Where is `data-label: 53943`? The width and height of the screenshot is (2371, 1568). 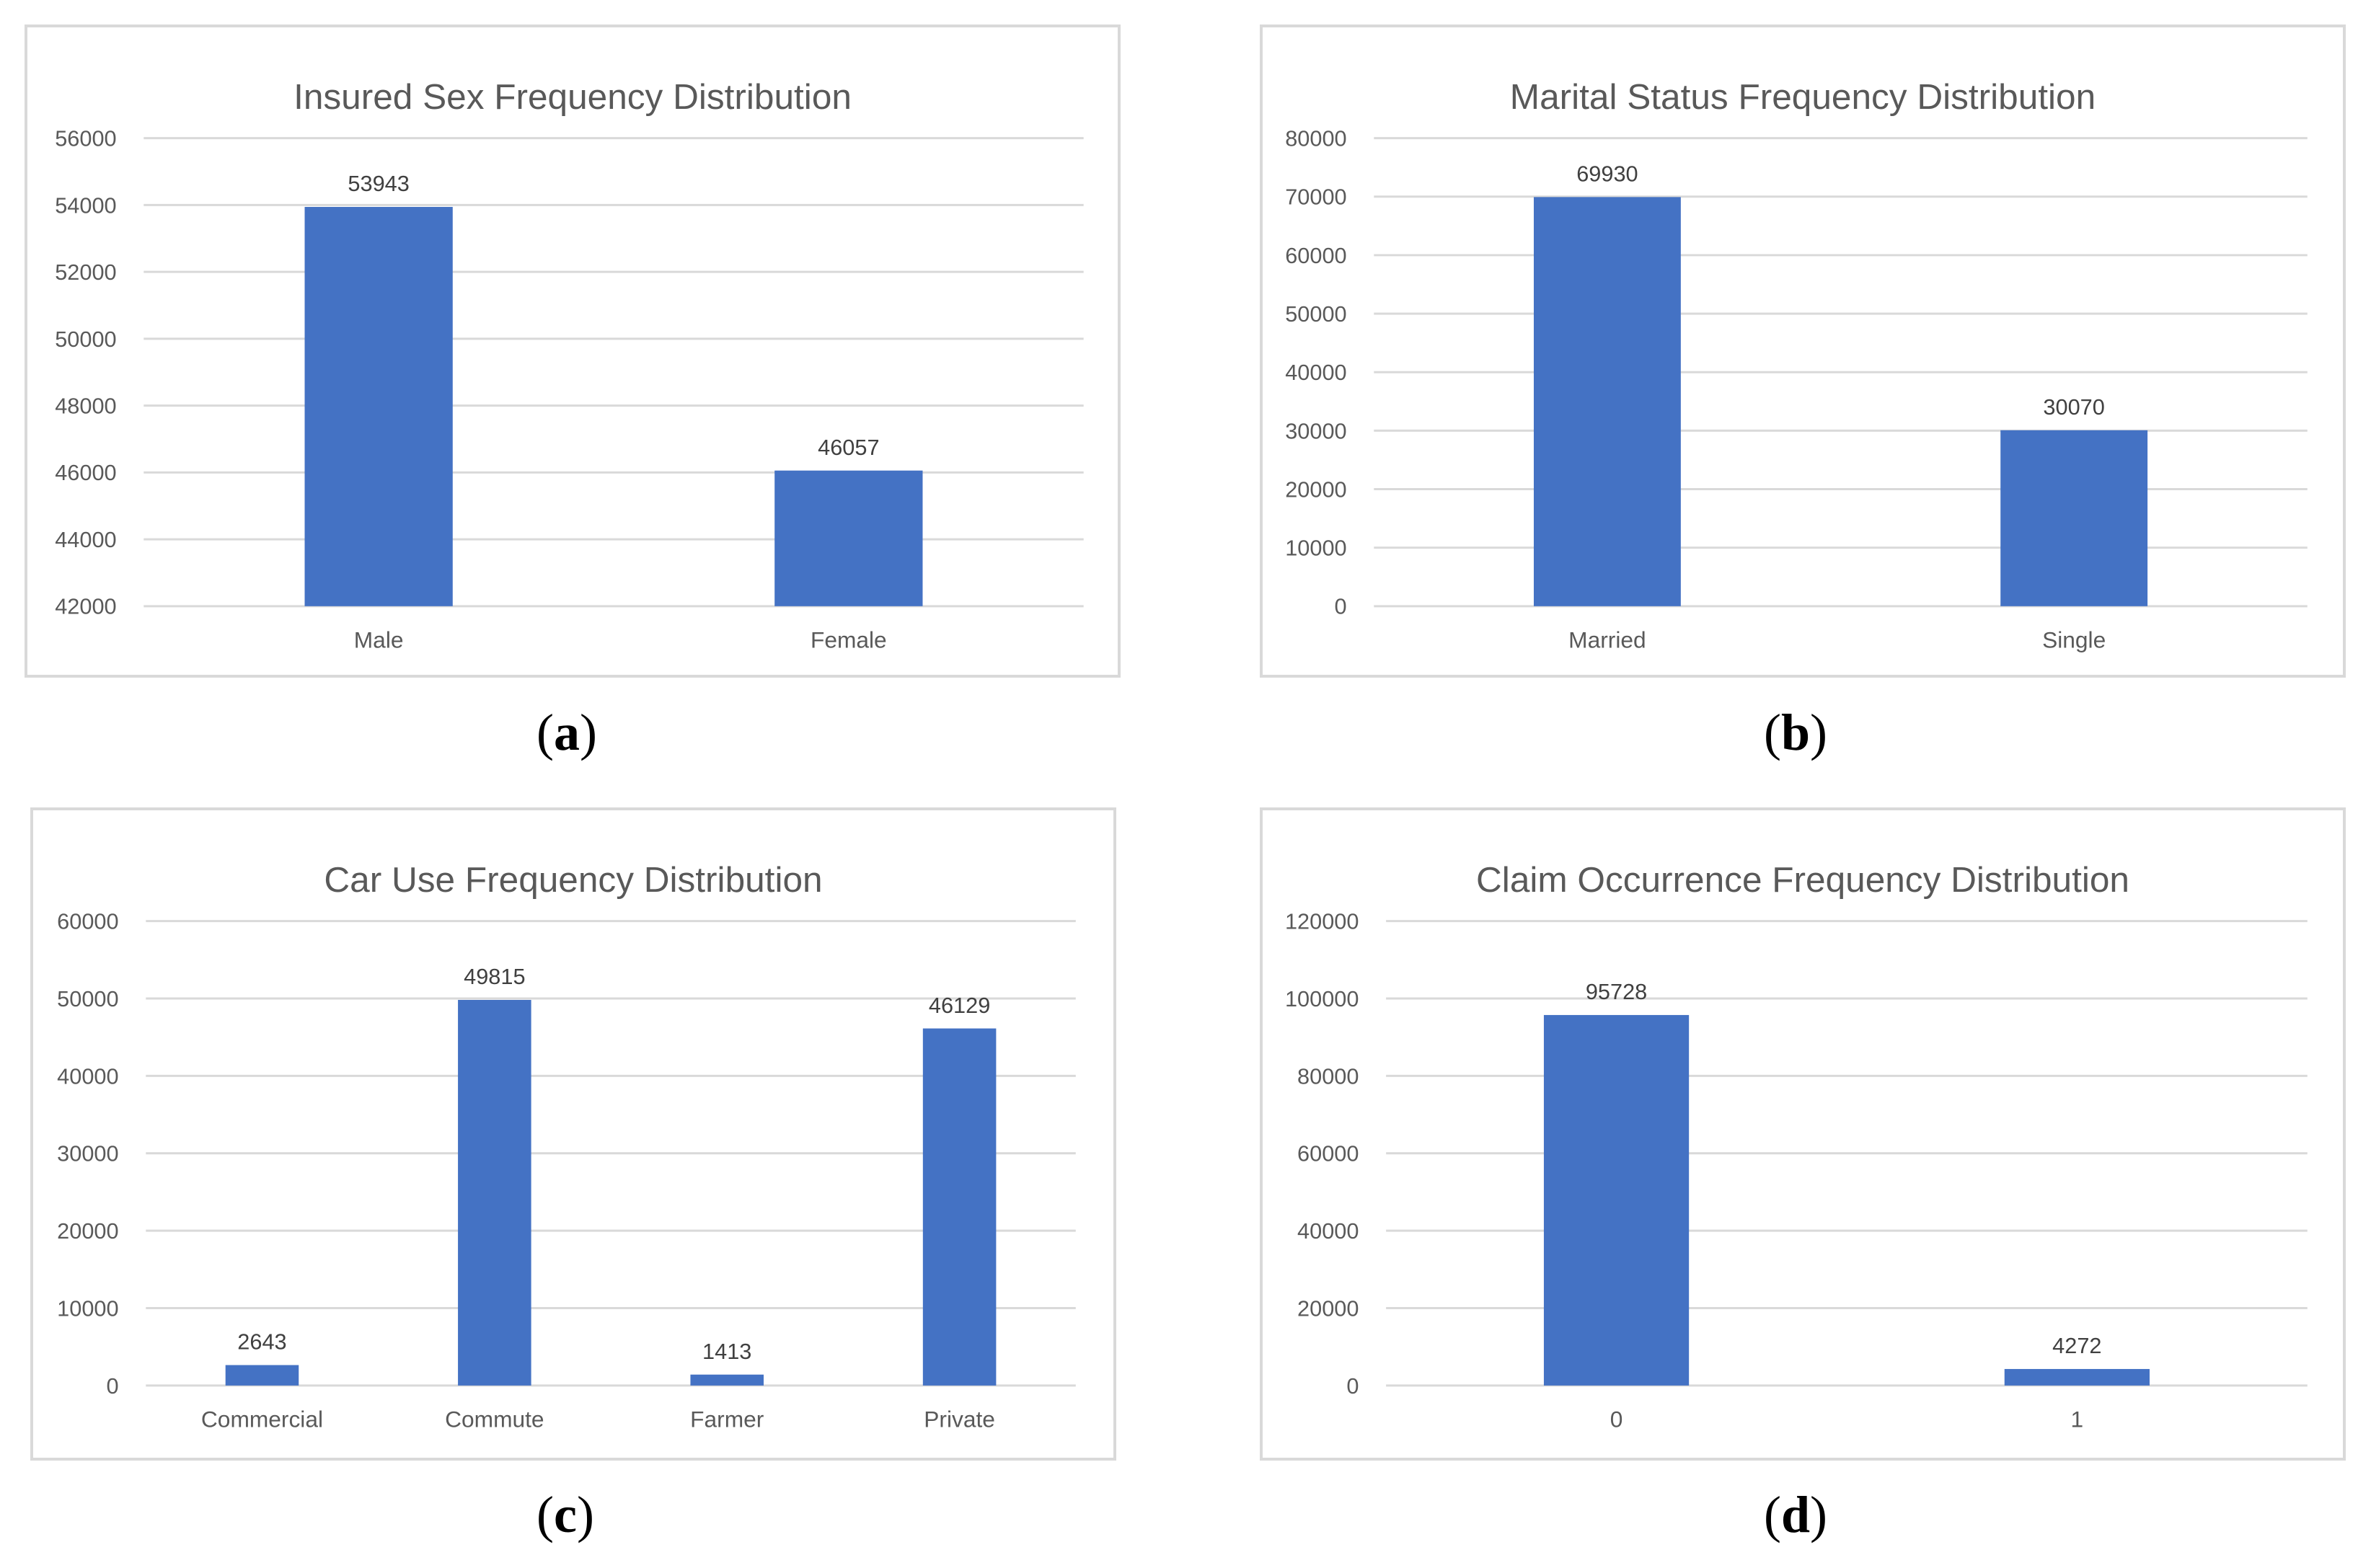
data-label: 53943 is located at coordinates (378, 183).